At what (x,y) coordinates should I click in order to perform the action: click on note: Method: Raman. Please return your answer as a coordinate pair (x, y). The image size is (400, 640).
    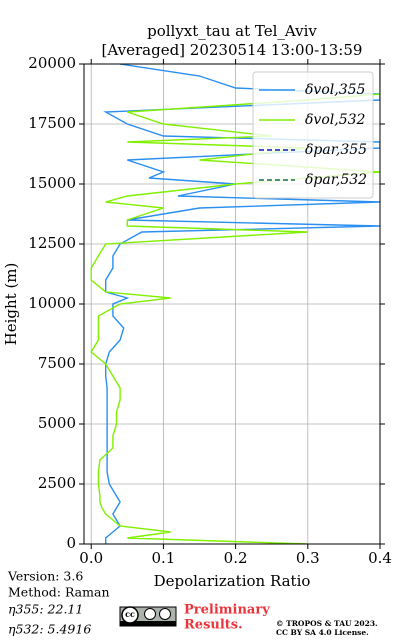
    Looking at the image, I should click on (59, 592).